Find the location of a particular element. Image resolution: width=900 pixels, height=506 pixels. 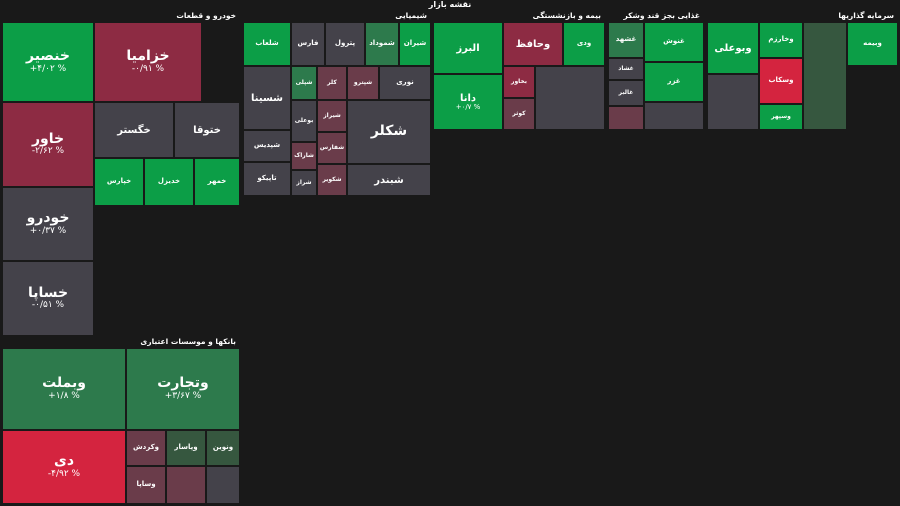

tile-label: ودی is located at coordinates (584, 43).